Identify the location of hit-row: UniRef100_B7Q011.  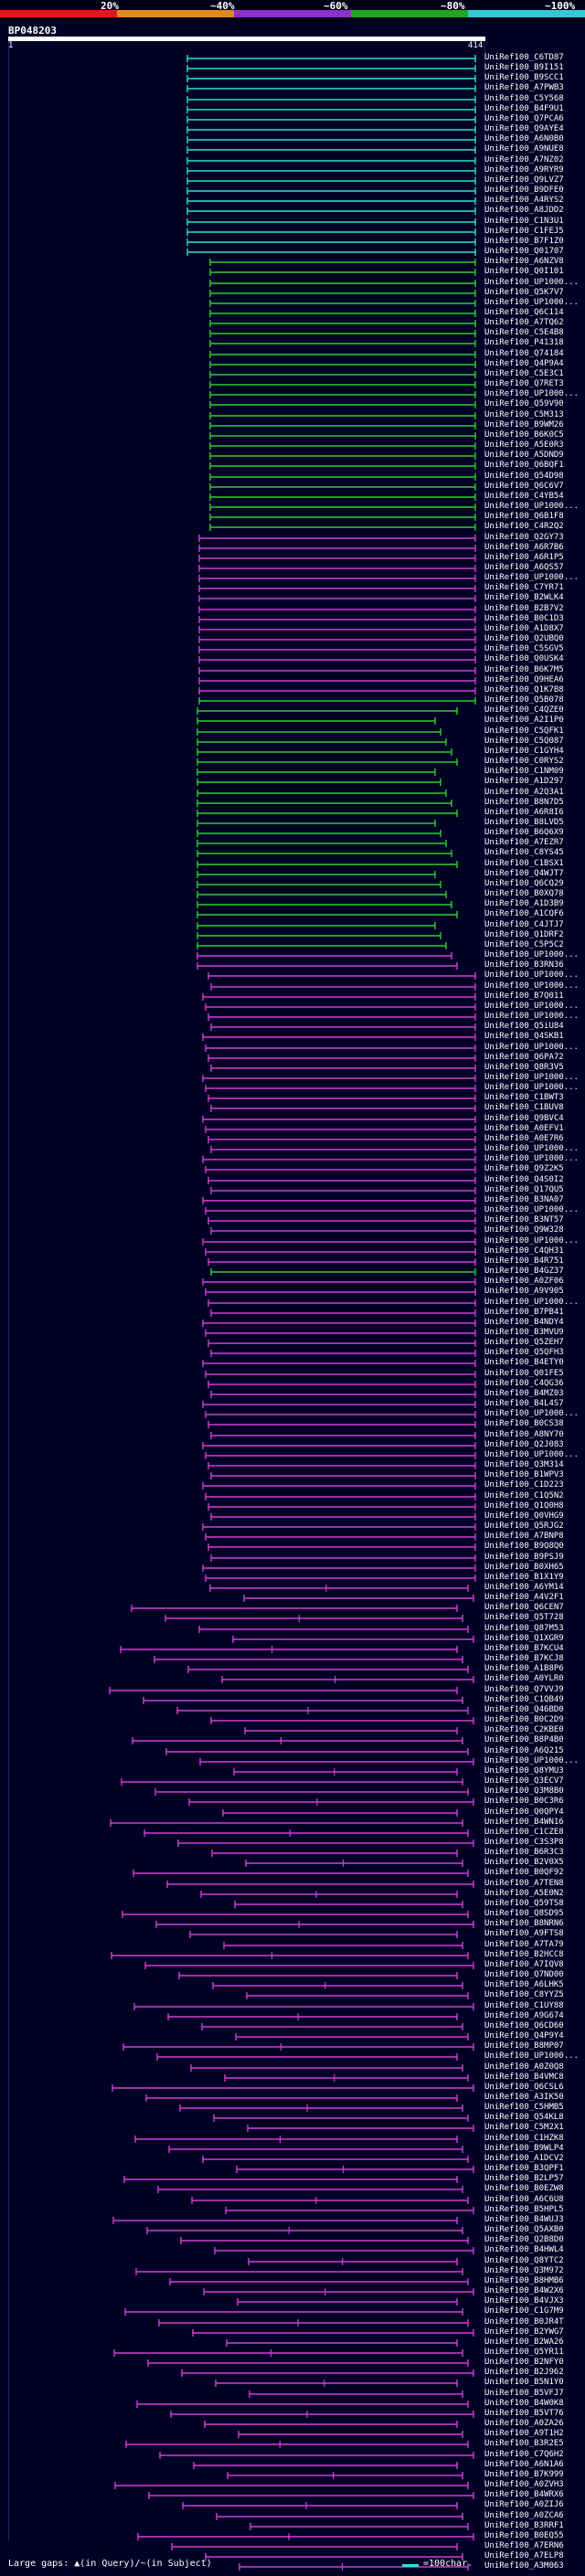
(293, 996).